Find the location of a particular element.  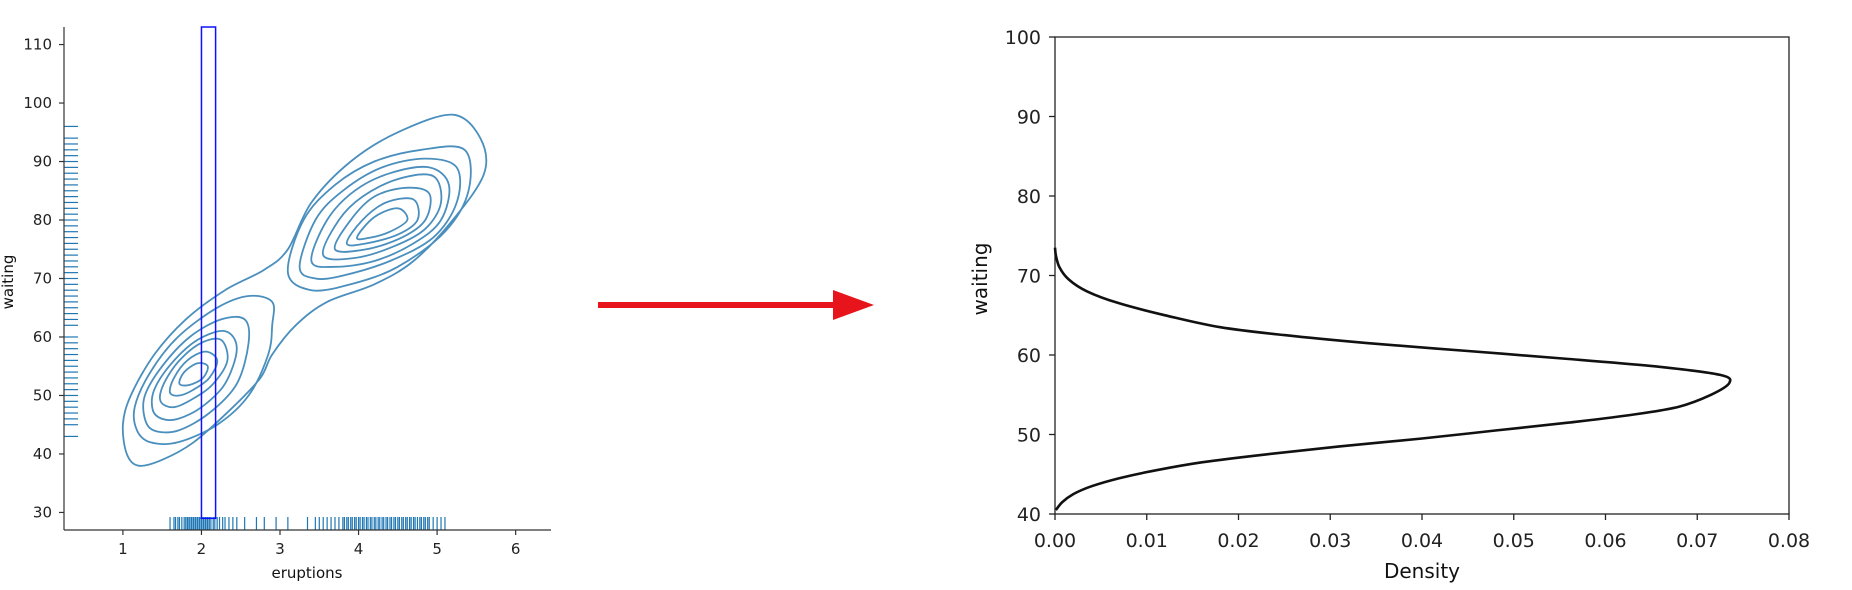

contour-lines is located at coordinates (304, 290).